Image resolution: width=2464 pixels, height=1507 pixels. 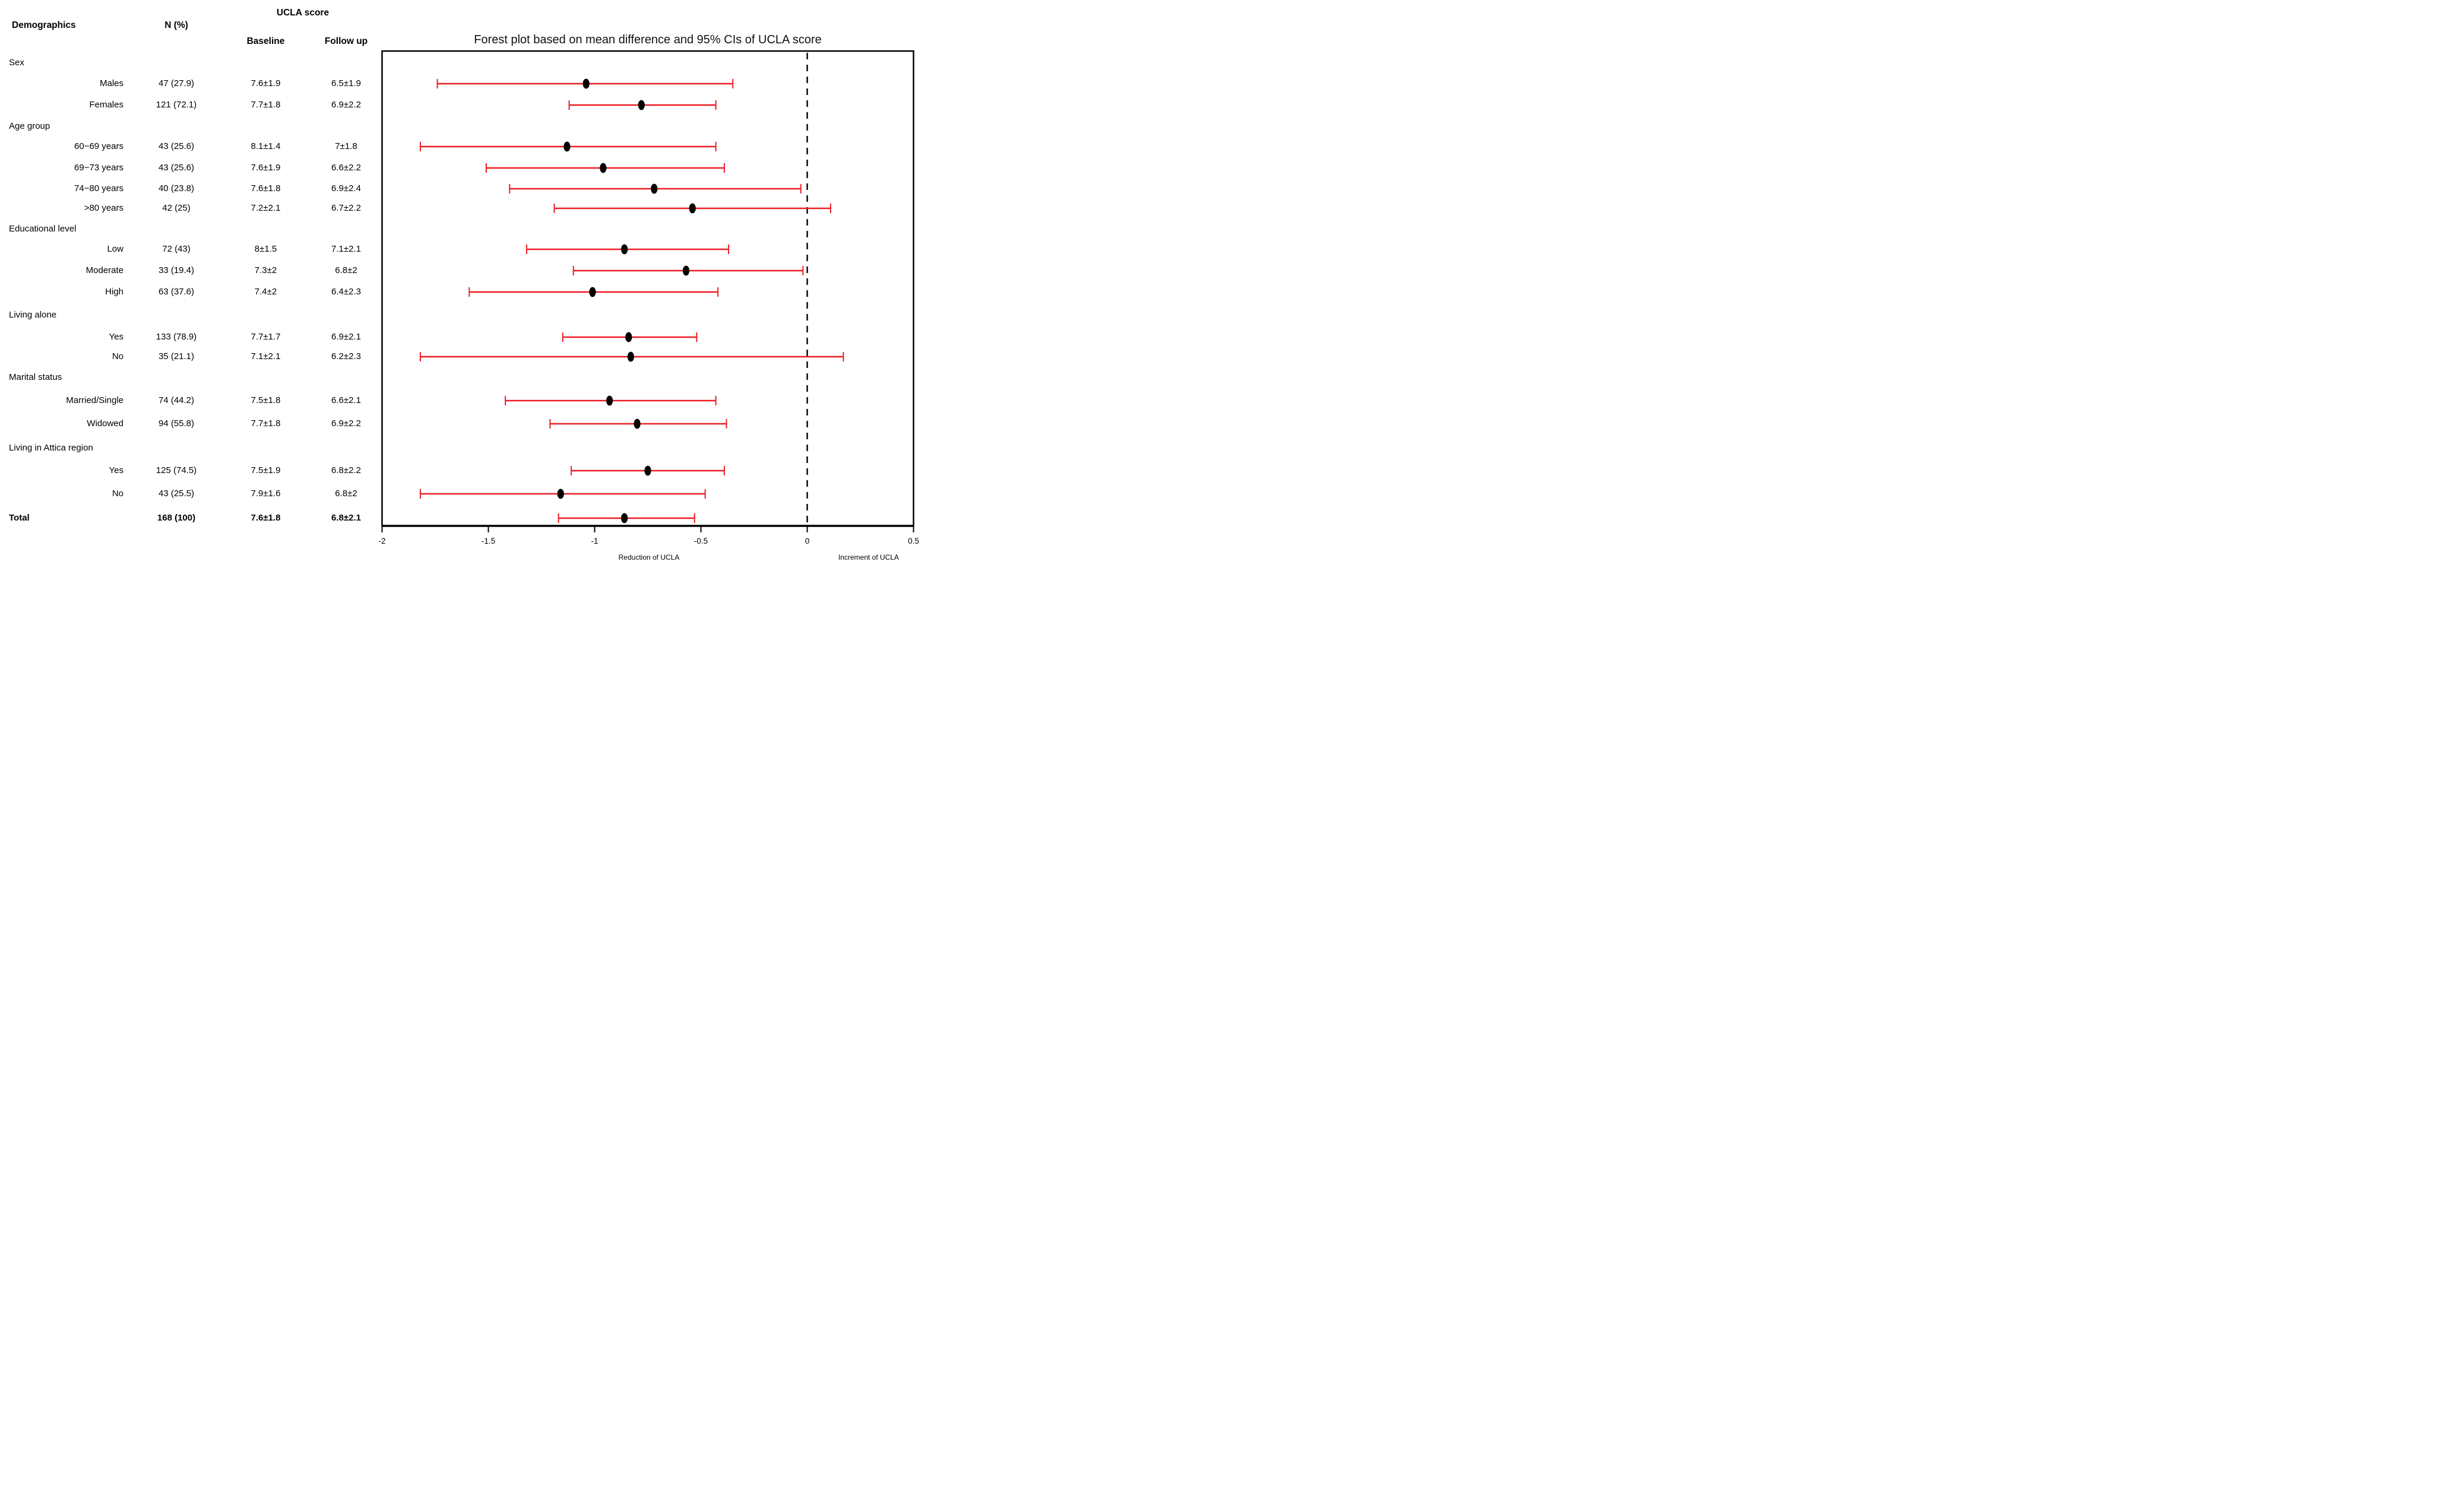 What do you see at coordinates (266, 337) in the screenshot?
I see `row-baseline: 7.7±1.7` at bounding box center [266, 337].